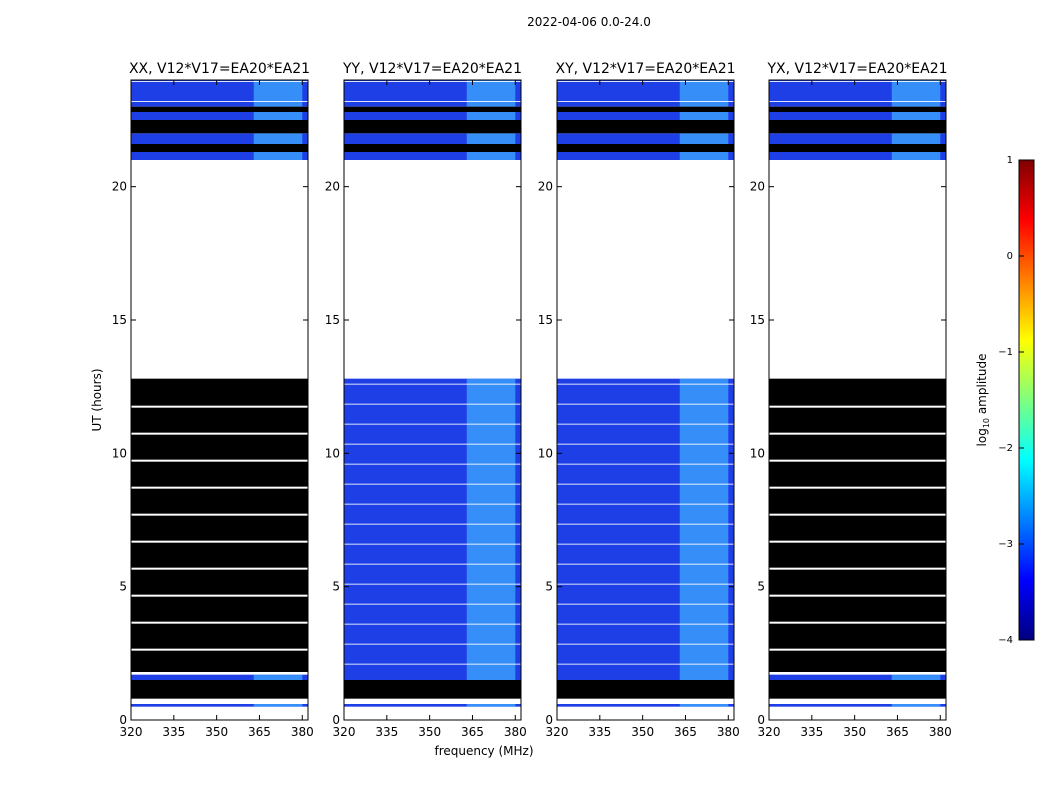  What do you see at coordinates (856, 69) in the screenshot?
I see `panel-title: YX, V12*V17=EA20*EA21` at bounding box center [856, 69].